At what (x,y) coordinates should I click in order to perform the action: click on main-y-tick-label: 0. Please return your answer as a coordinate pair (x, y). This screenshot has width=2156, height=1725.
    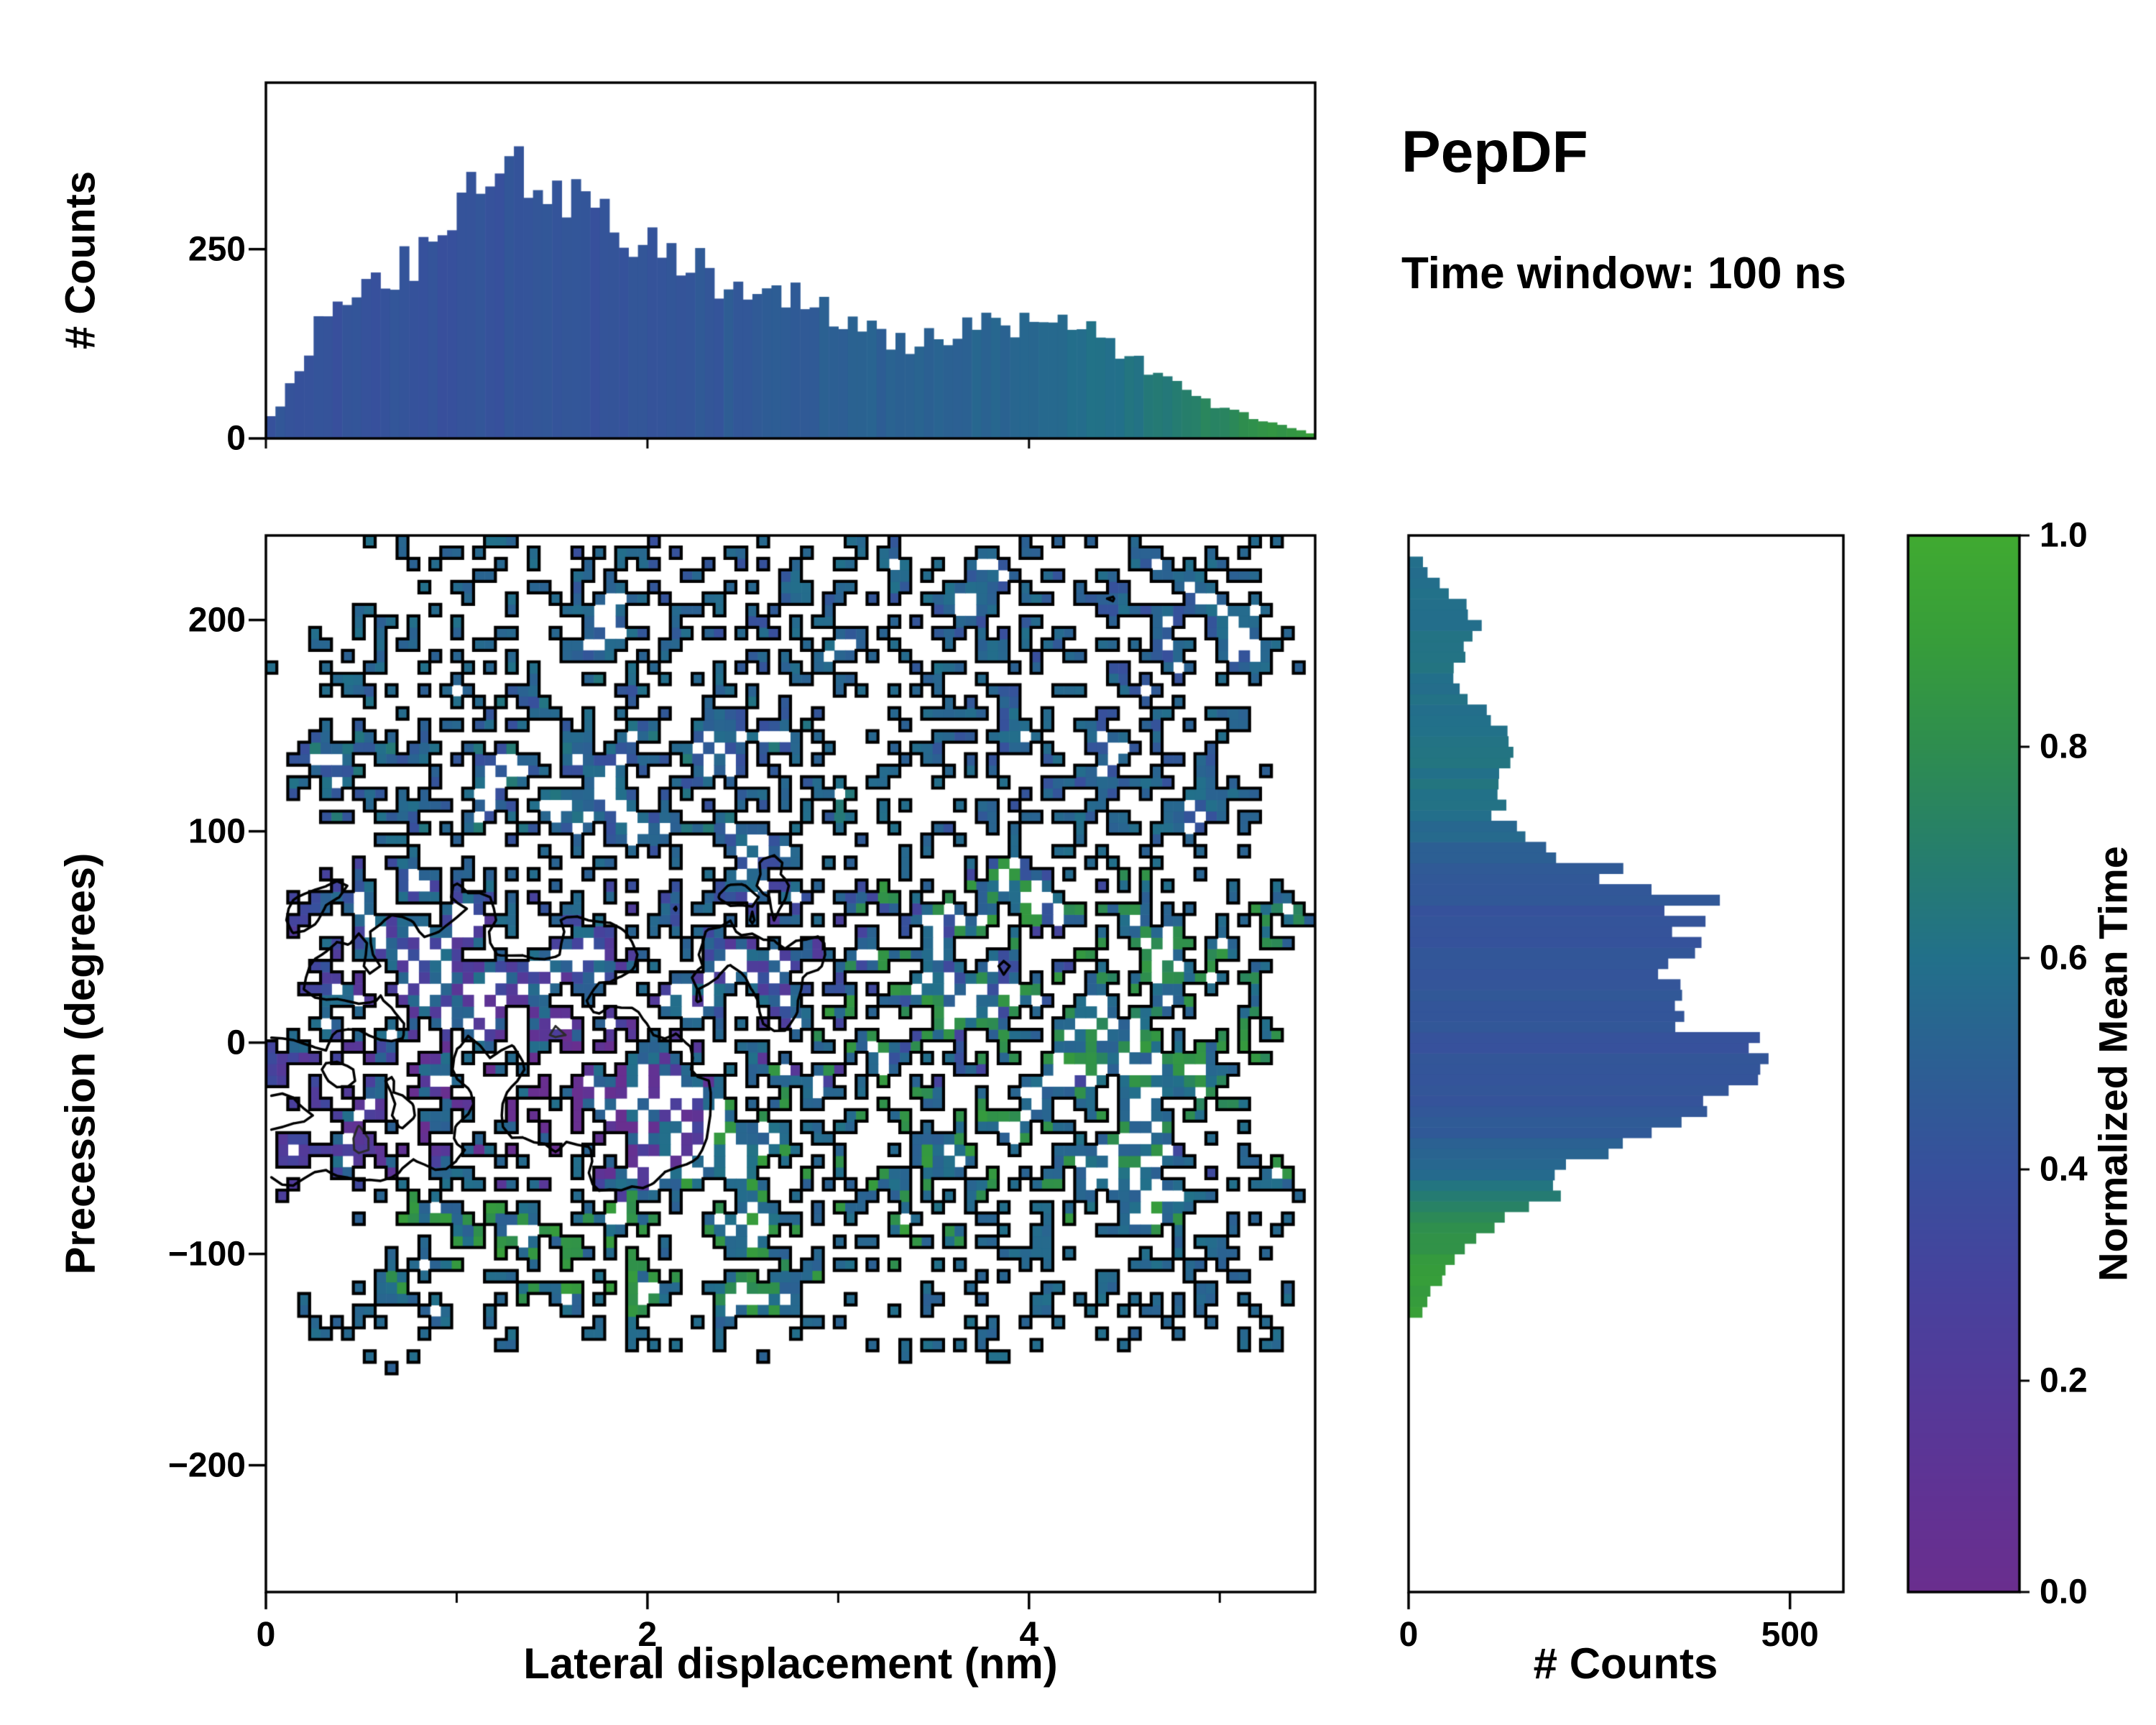
    Looking at the image, I should click on (236, 1043).